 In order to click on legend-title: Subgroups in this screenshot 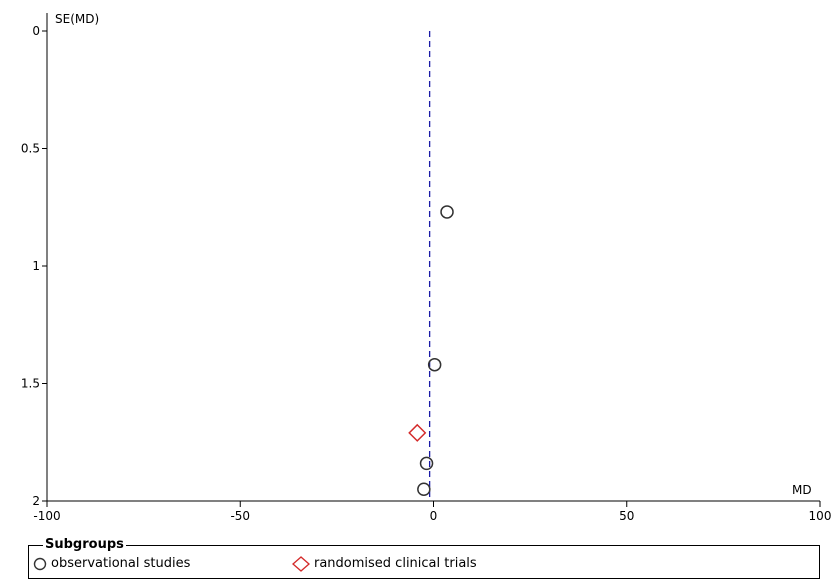, I will do `click(84, 544)`.